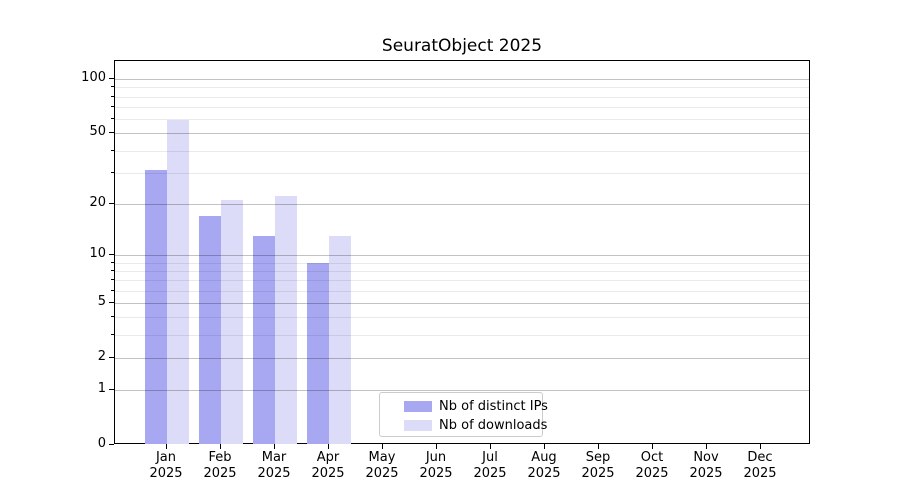 This screenshot has height=500, width=900. I want to click on y-tick-label-1: 1, so click(101, 389).